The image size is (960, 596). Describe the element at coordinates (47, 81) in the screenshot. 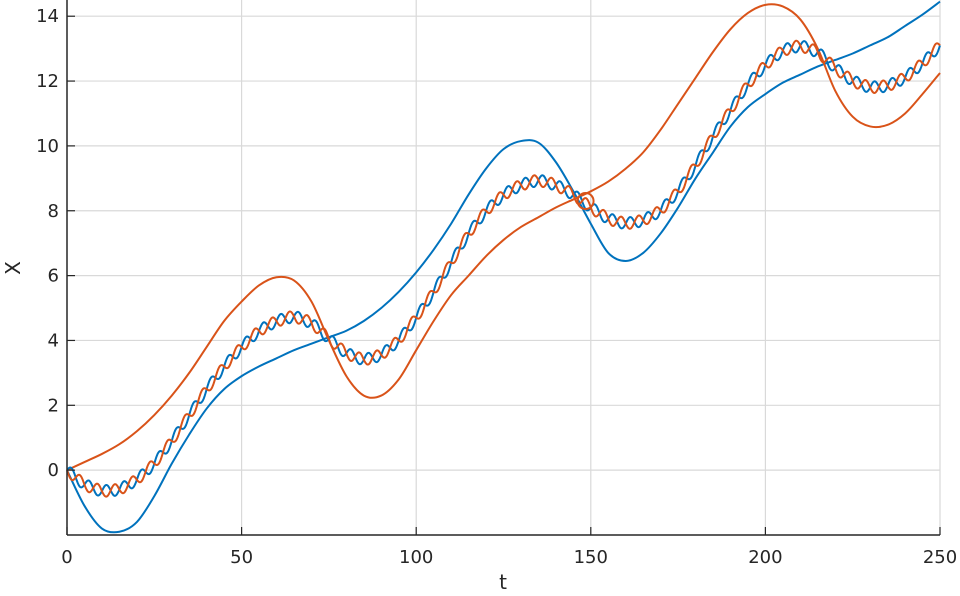

I see `y-tick-label: 12` at that location.